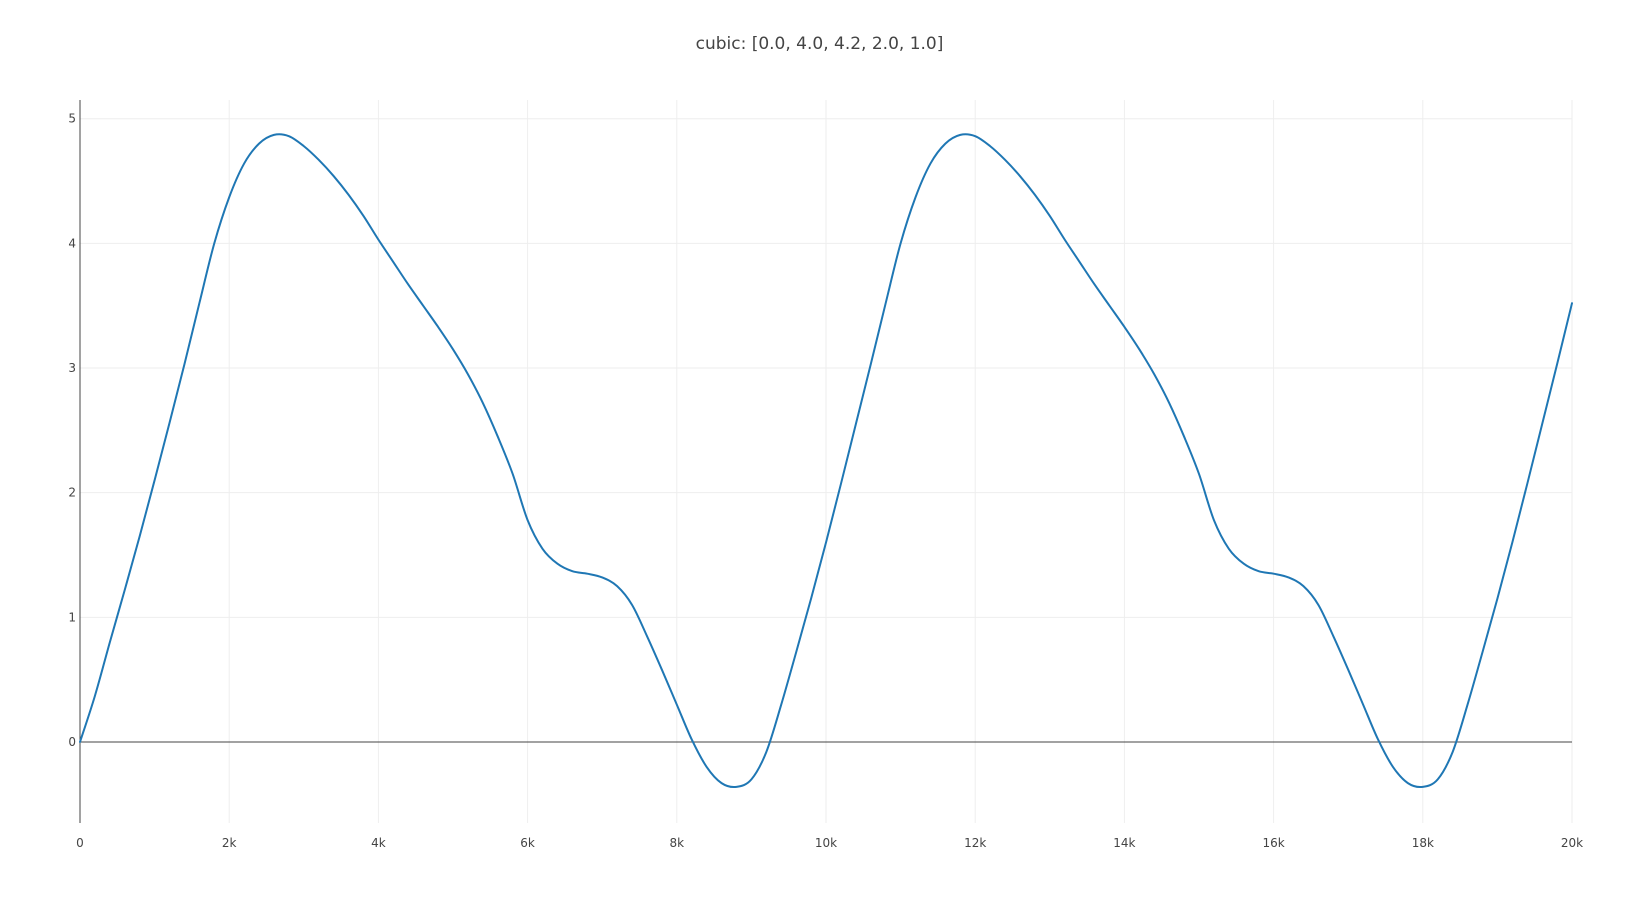  What do you see at coordinates (1273, 843) in the screenshot?
I see `x-tick-label: 16k` at bounding box center [1273, 843].